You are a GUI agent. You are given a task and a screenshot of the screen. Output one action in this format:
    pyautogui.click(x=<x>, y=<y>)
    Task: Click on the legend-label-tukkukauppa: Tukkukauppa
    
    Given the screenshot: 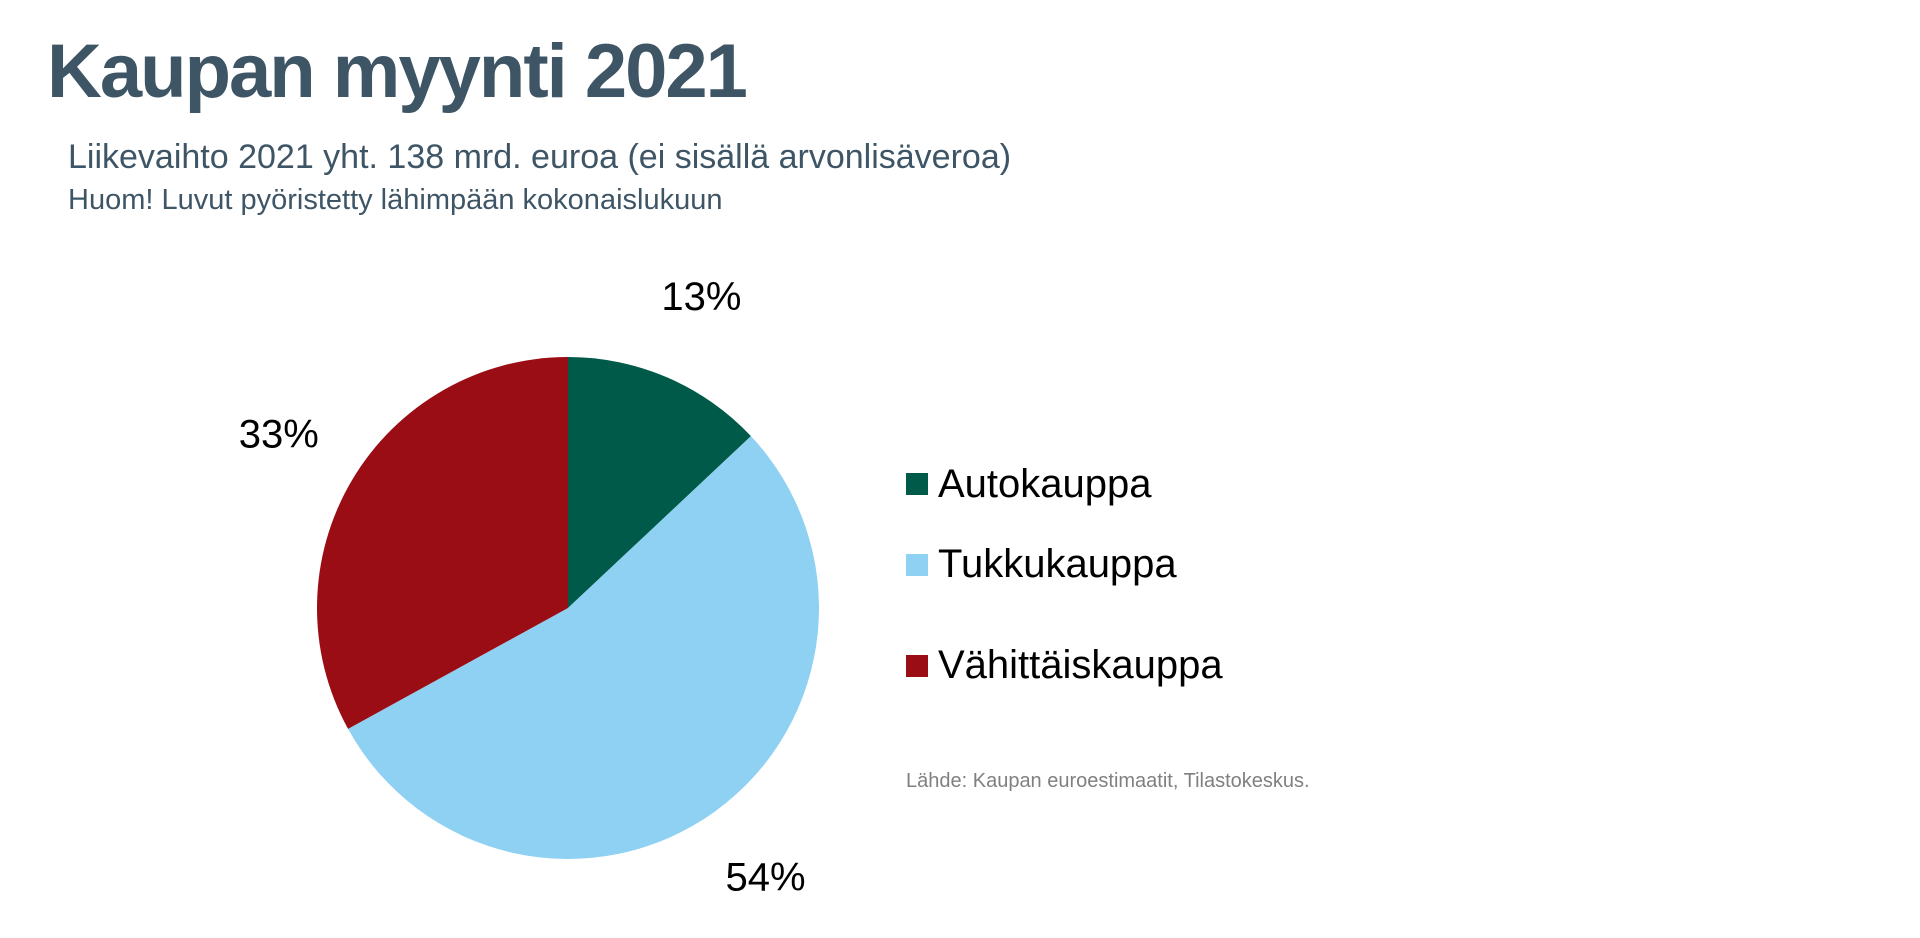 What is the action you would take?
    pyautogui.click(x=1057, y=564)
    